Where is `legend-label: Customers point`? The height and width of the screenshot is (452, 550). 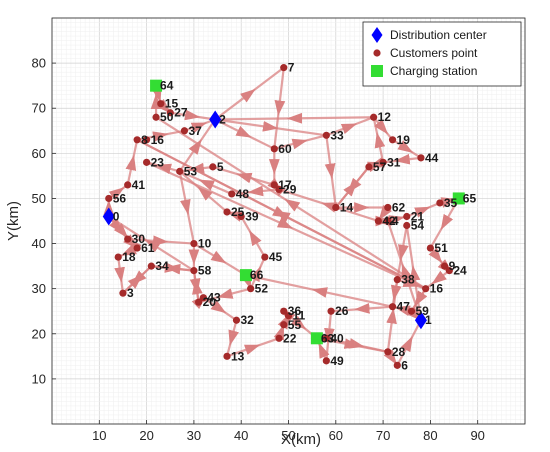
legend-label: Customers point is located at coordinates (434, 53).